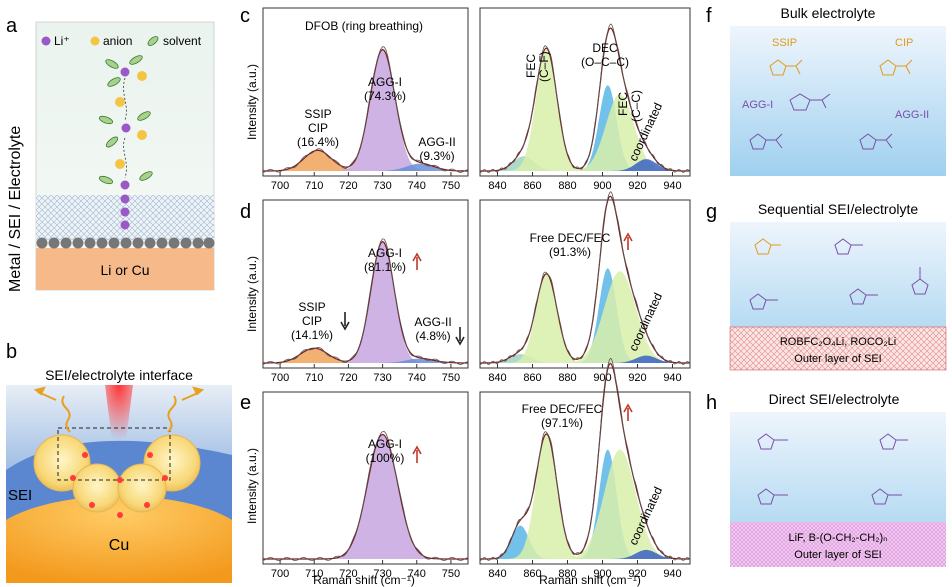 Image resolution: width=952 pixels, height=587 pixels. I want to click on laser-beam, so click(119, 412).